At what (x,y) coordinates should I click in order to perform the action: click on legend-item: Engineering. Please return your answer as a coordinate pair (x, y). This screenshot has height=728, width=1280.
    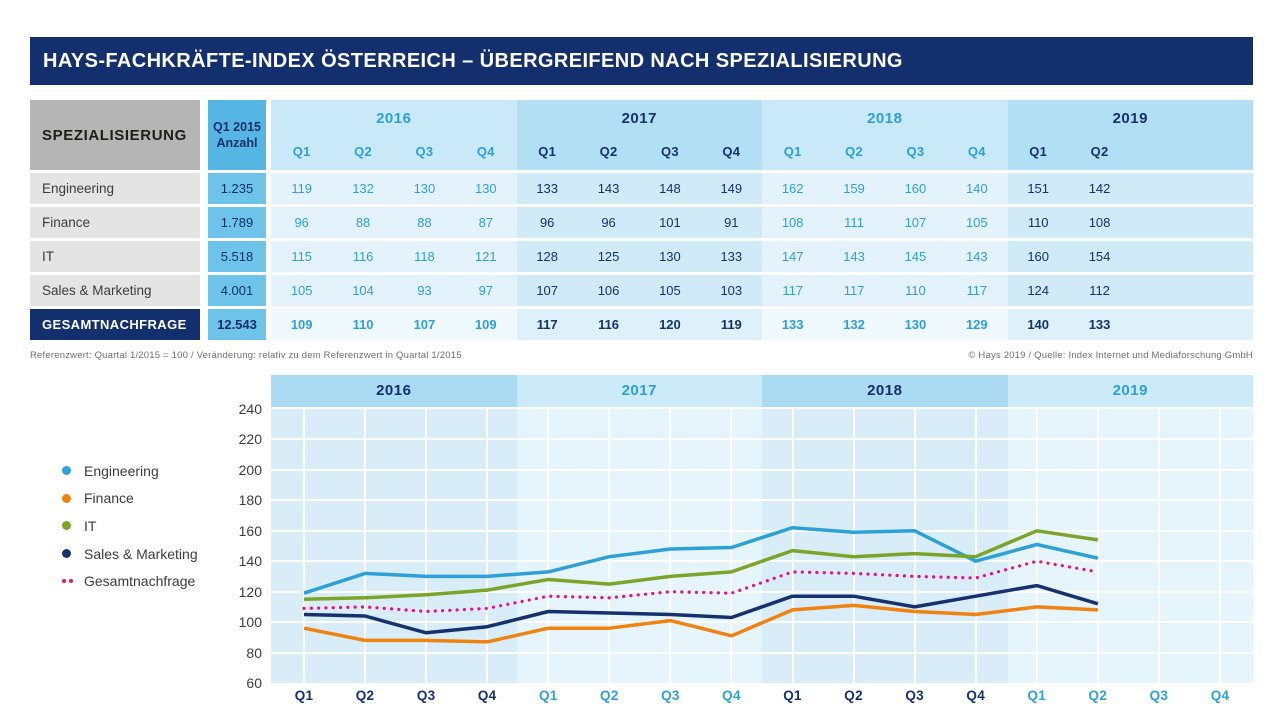
    Looking at the image, I should click on (130, 471).